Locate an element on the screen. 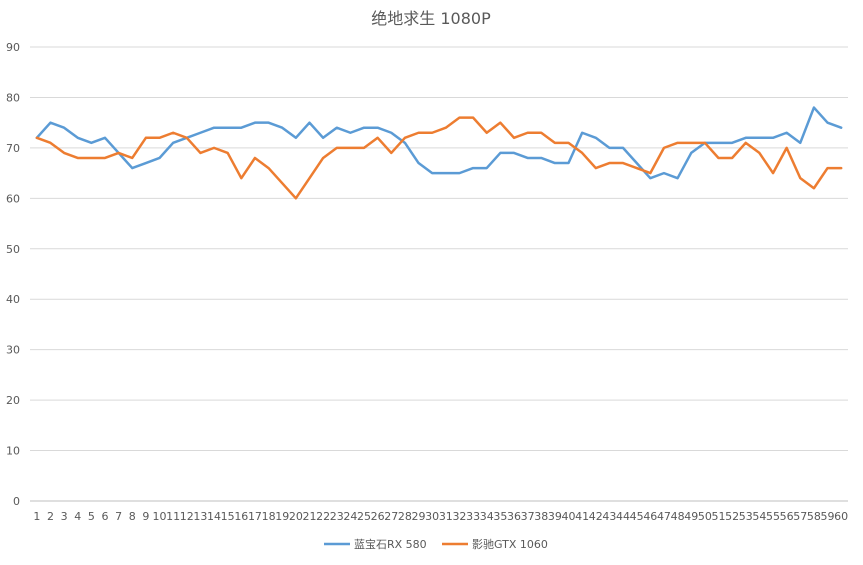 This screenshot has width=863, height=565. x-tick-label: 1 is located at coordinates (36, 516).